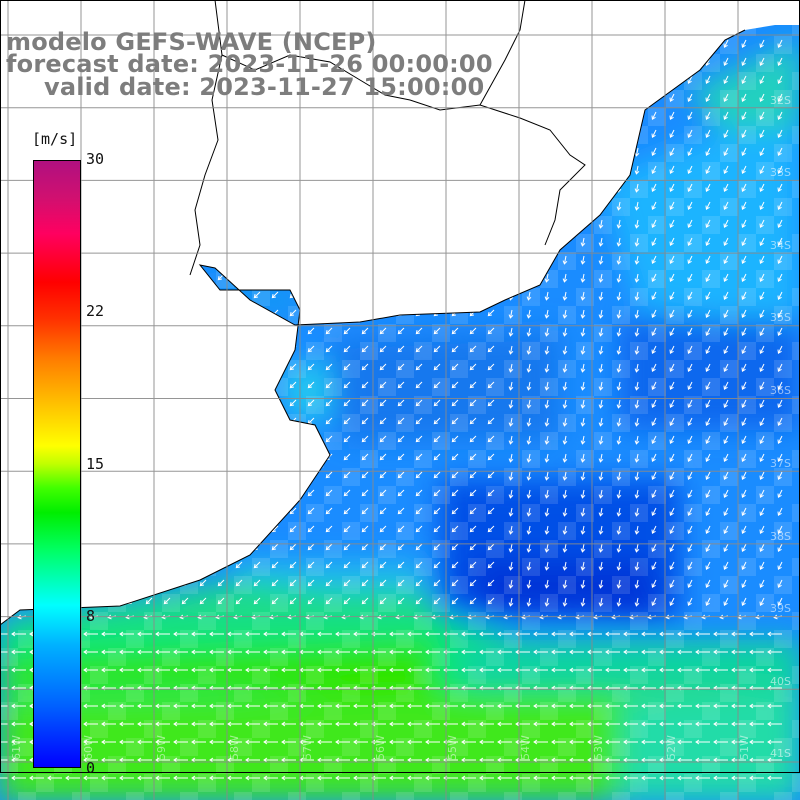 This screenshot has width=800, height=800. Describe the element at coordinates (671, 747) in the screenshot. I see `lon-label: 52W` at that location.